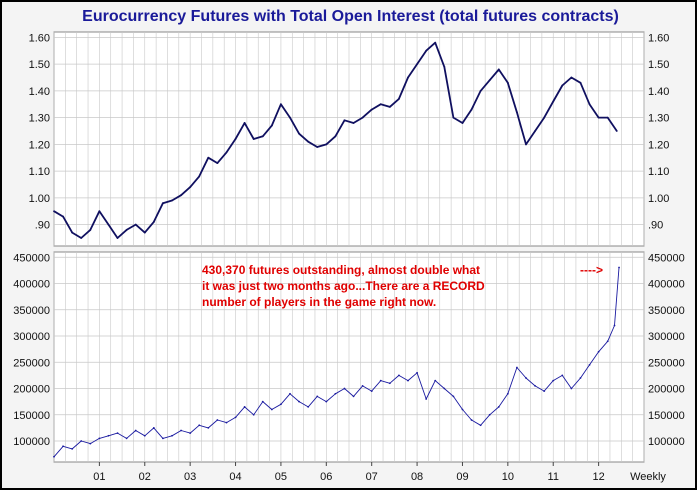 The width and height of the screenshot is (697, 493). I want to click on x-tick-label: 11, so click(553, 477).